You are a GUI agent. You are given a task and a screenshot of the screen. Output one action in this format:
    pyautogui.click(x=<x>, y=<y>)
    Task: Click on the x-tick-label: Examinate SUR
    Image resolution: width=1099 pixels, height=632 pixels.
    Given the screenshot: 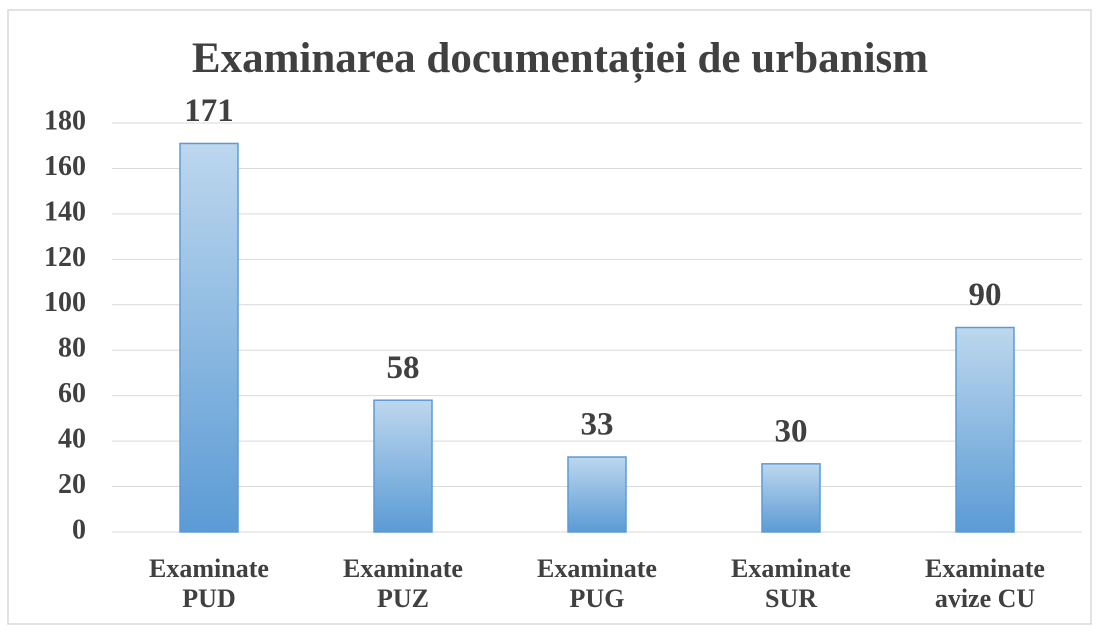 What is the action you would take?
    pyautogui.click(x=791, y=583)
    